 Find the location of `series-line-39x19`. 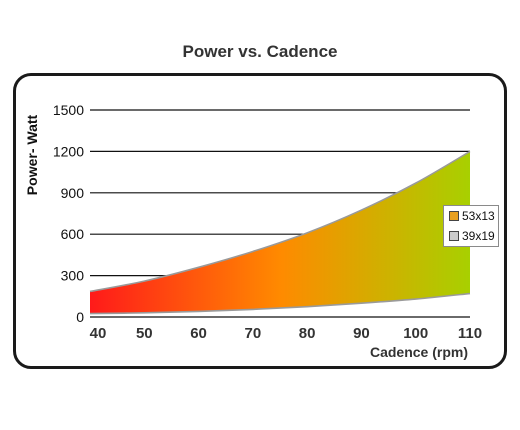

series-line-39x19 is located at coordinates (280, 303).